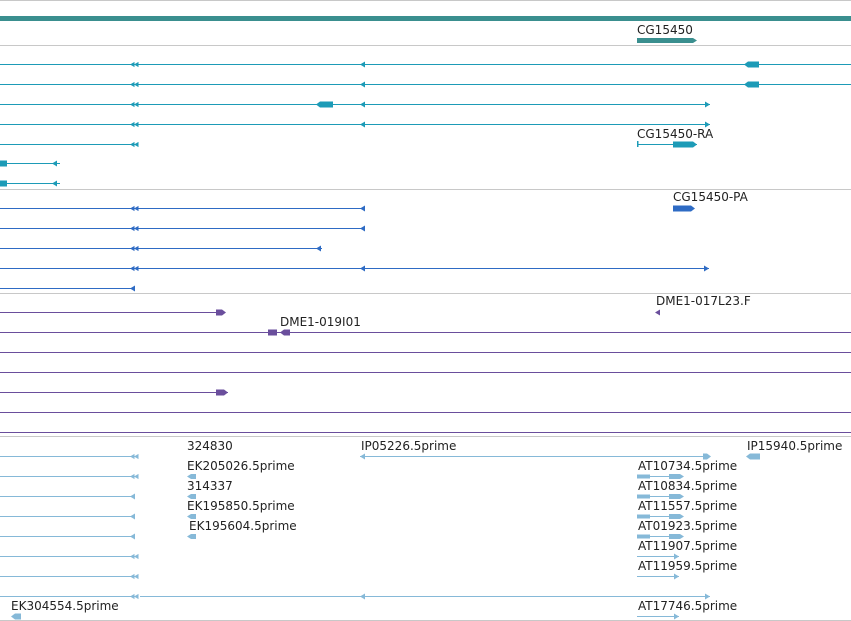  I want to click on label-at17746-5prime: AT17746.5prime, so click(687, 606).